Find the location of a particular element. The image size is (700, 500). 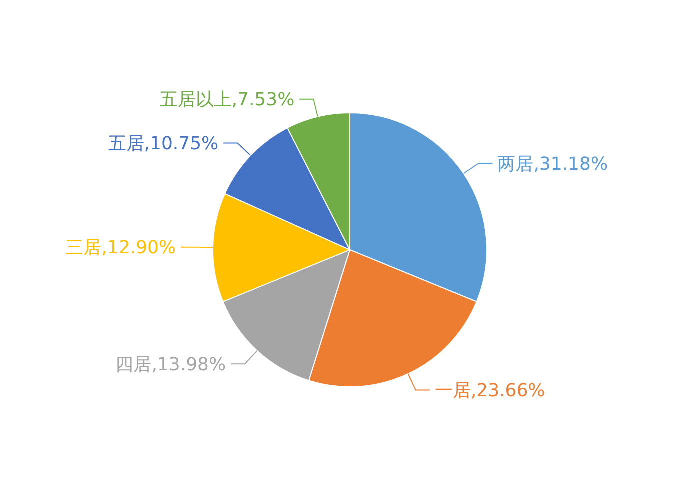

data-label: ,31.18% is located at coordinates (571, 164).